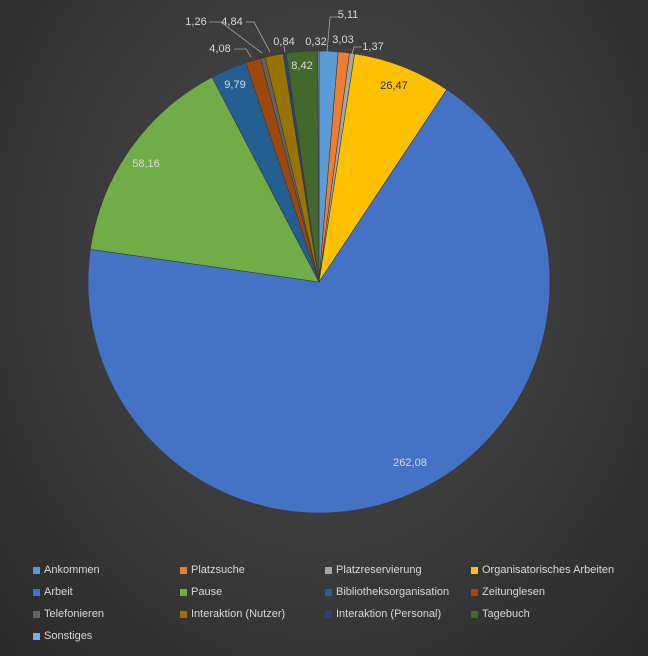 This screenshot has width=648, height=656. Describe the element at coordinates (328, 614) in the screenshot. I see `legend-swatch-interaktion-personal` at that location.